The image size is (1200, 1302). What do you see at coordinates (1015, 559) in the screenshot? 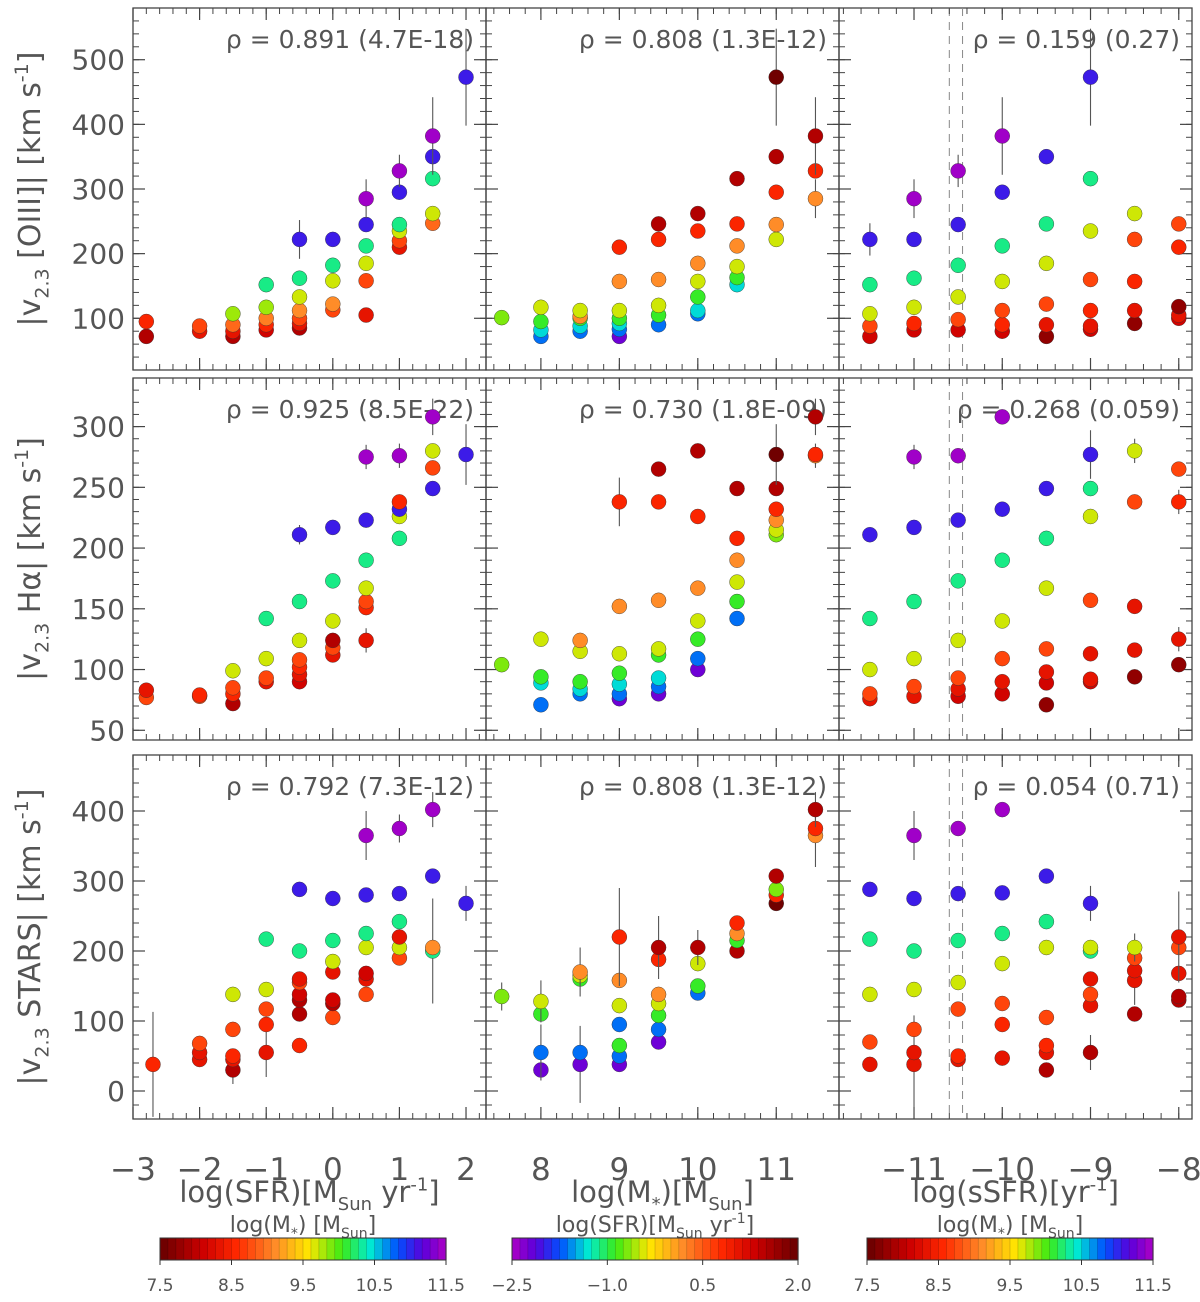
I see `panel-r1-c2: ρ = 0.268 (0.059)` at bounding box center [1015, 559].